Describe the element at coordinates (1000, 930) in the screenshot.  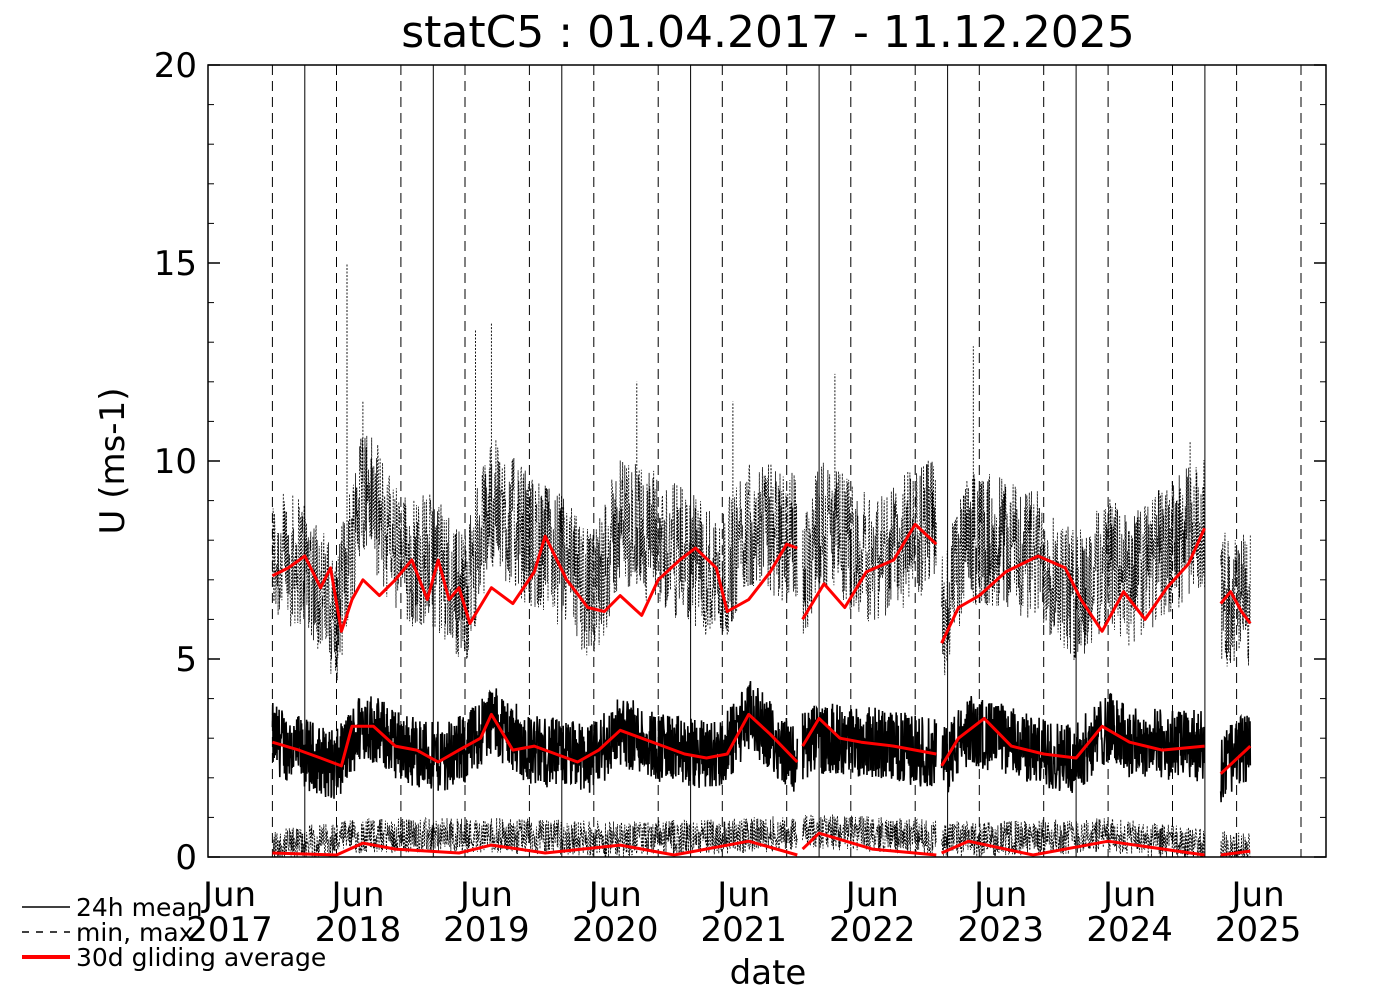
I see `x-tick-year: 2023` at that location.